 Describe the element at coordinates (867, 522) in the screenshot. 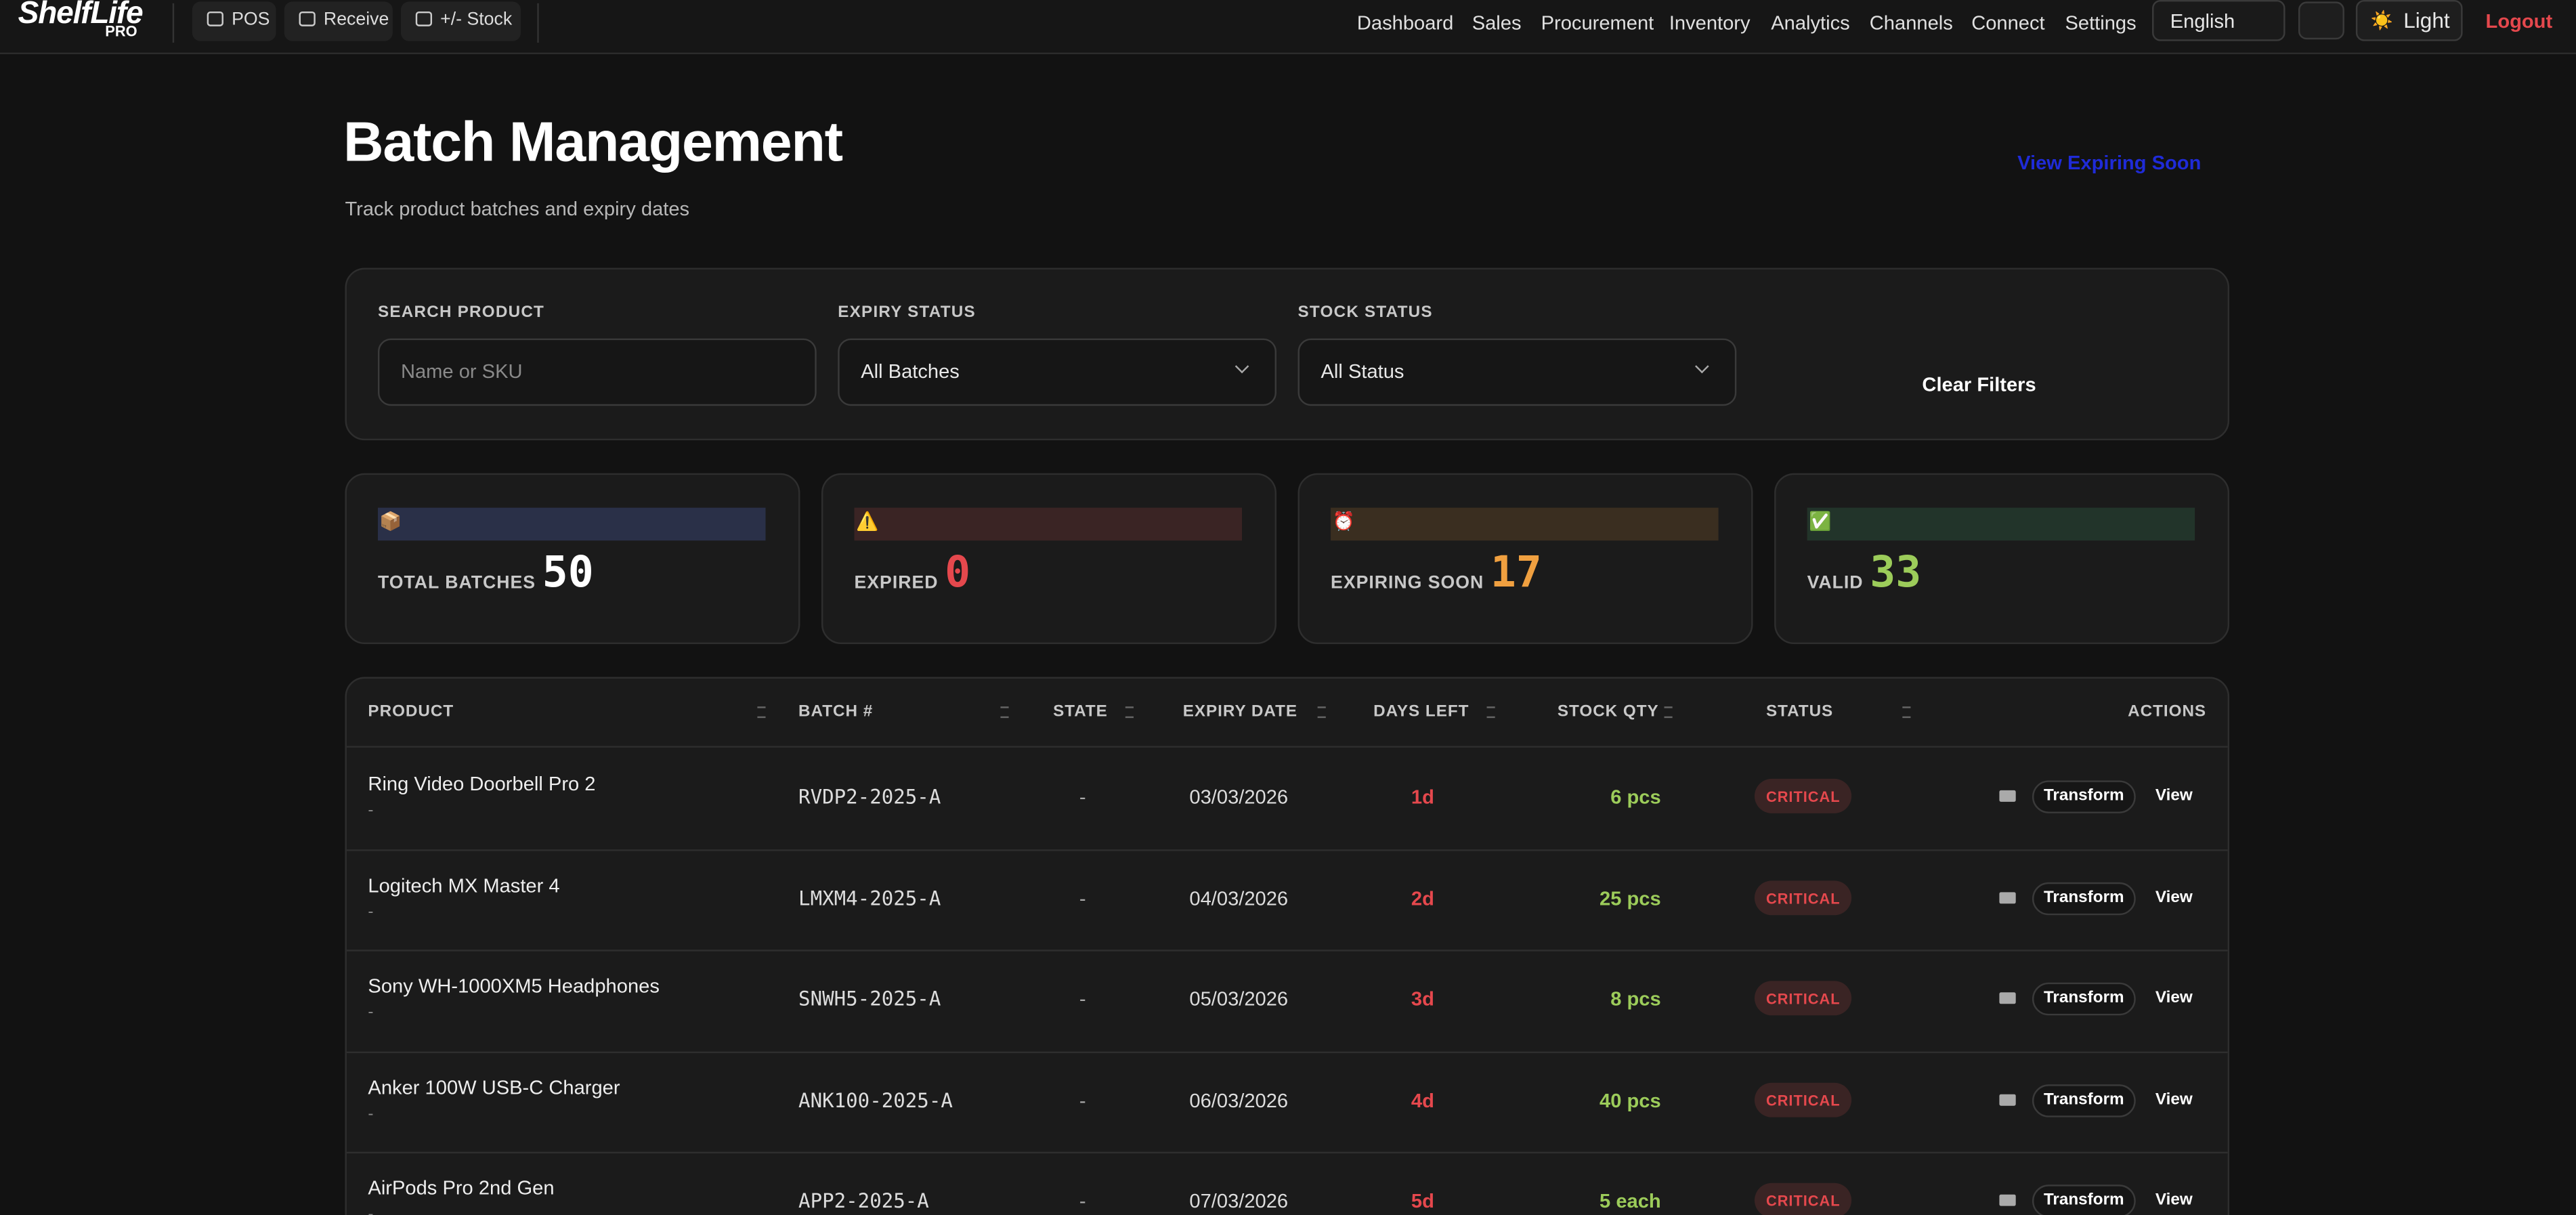

I see `stat-icon: ⚠️` at that location.